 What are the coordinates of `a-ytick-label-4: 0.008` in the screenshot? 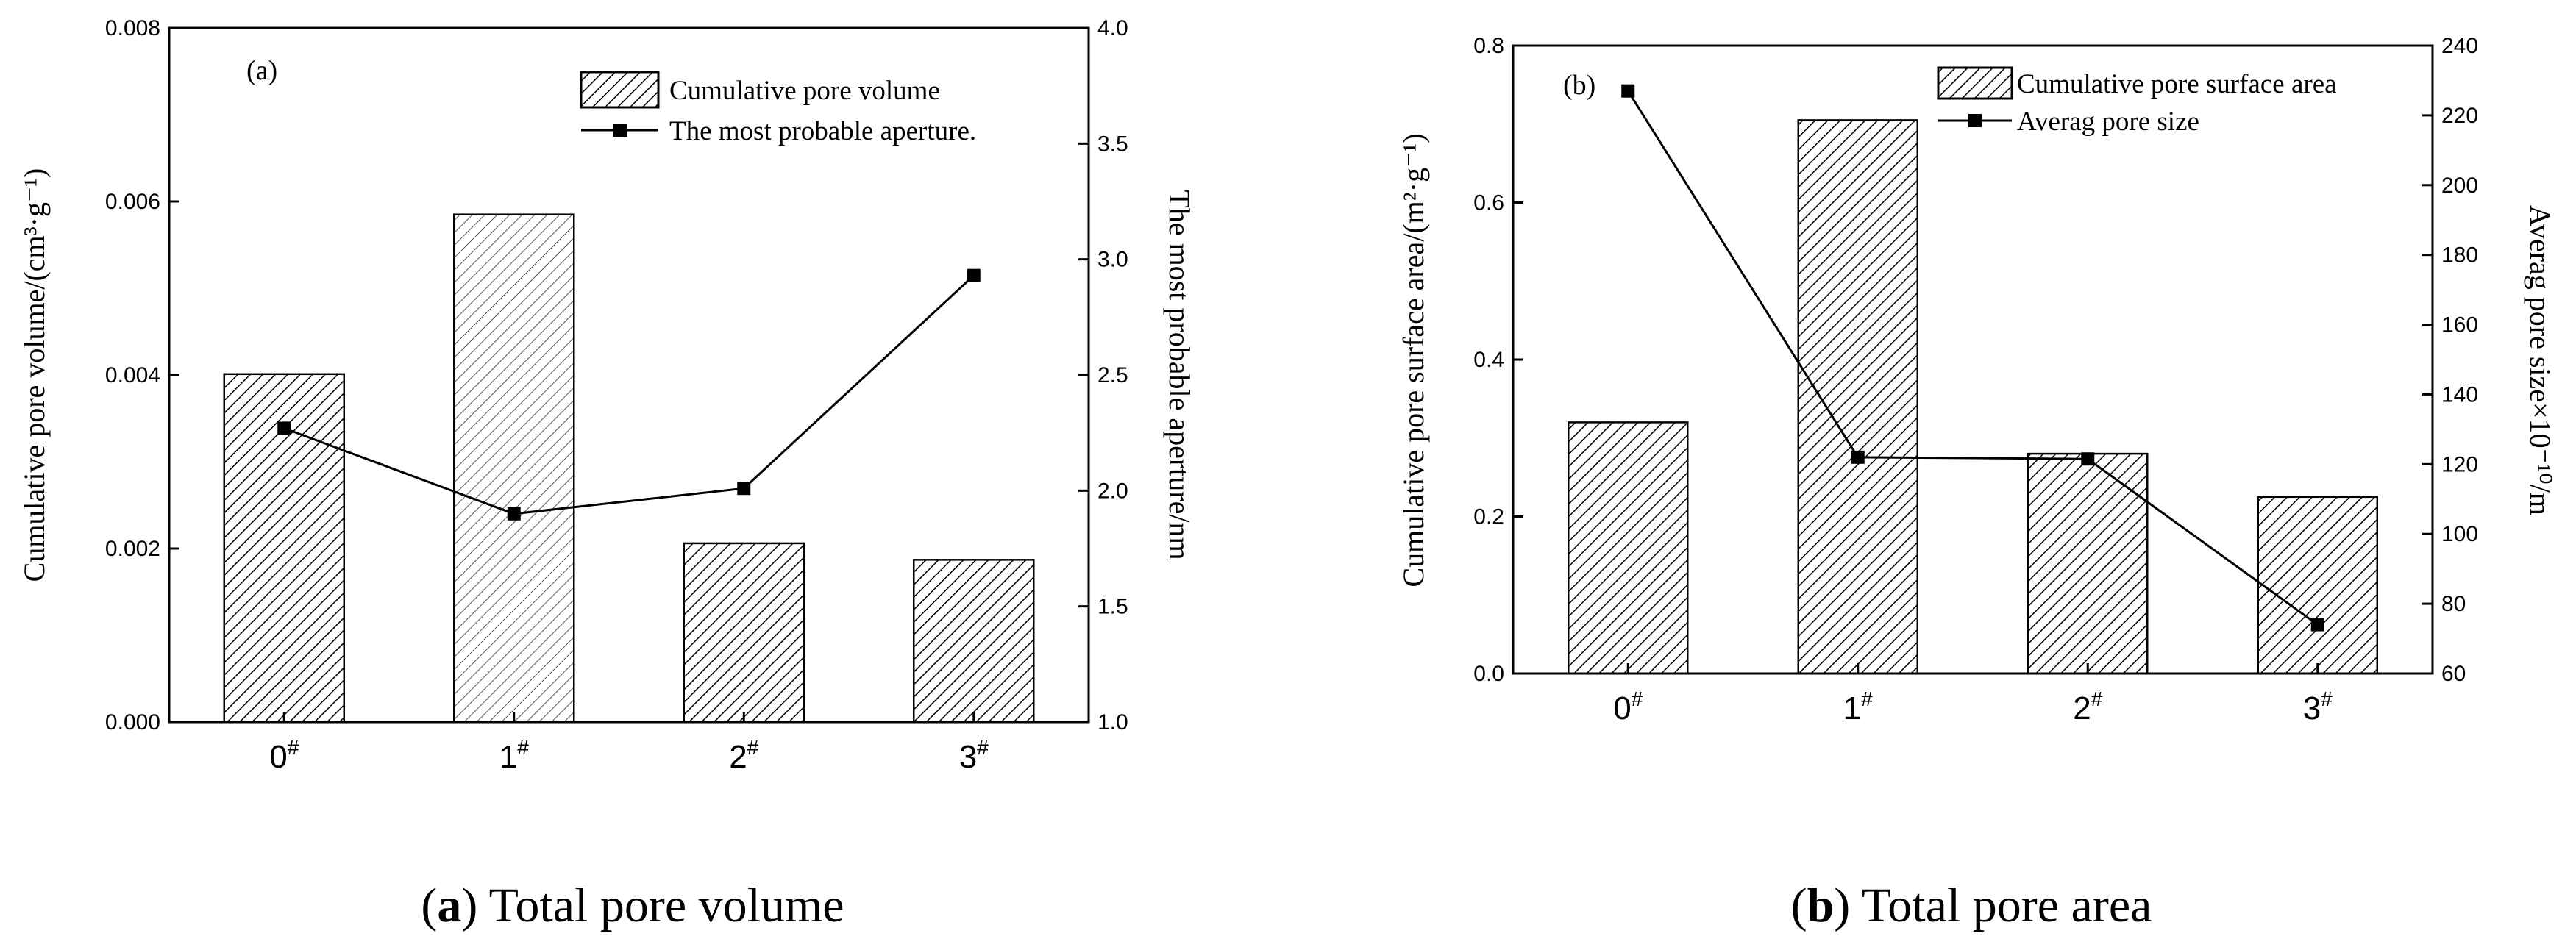 It's located at (132, 28).